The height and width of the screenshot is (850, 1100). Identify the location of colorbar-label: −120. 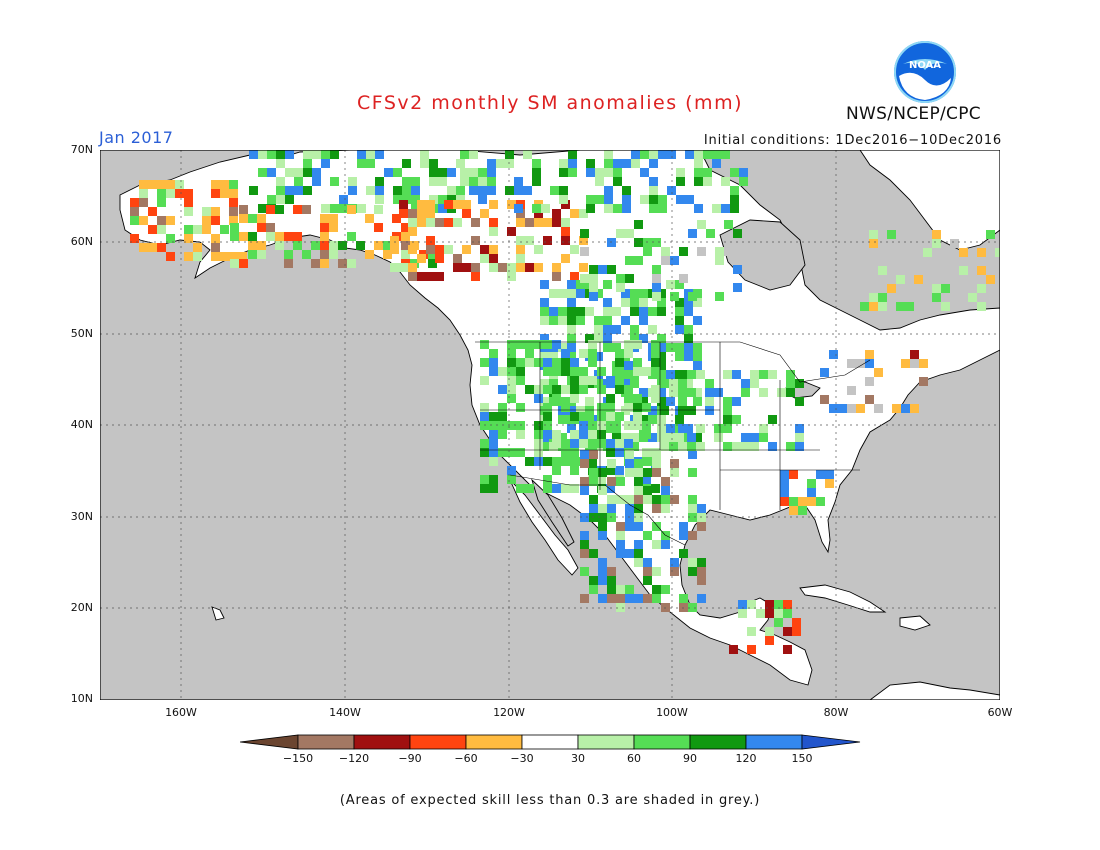
(354, 758).